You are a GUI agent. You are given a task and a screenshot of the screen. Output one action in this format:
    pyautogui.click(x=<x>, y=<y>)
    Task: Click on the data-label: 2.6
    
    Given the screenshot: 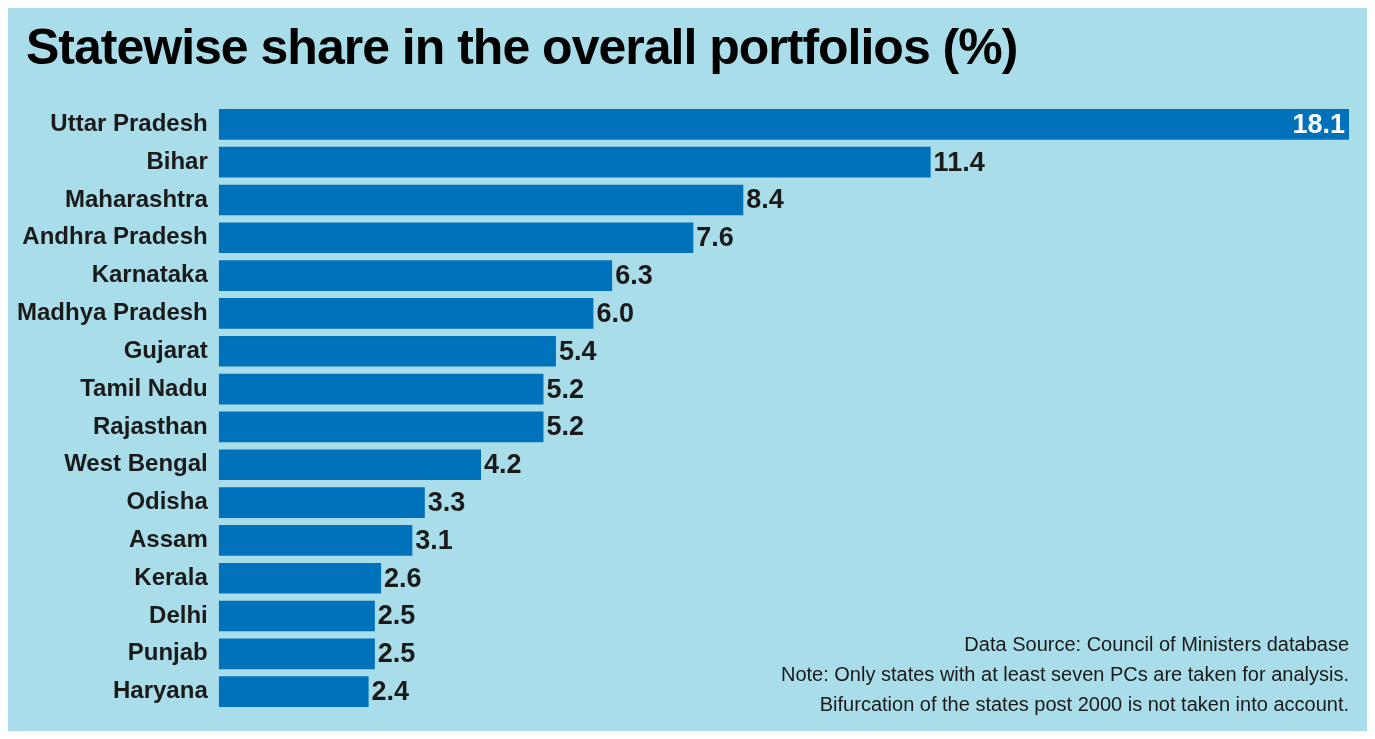 What is the action you would take?
    pyautogui.click(x=403, y=577)
    